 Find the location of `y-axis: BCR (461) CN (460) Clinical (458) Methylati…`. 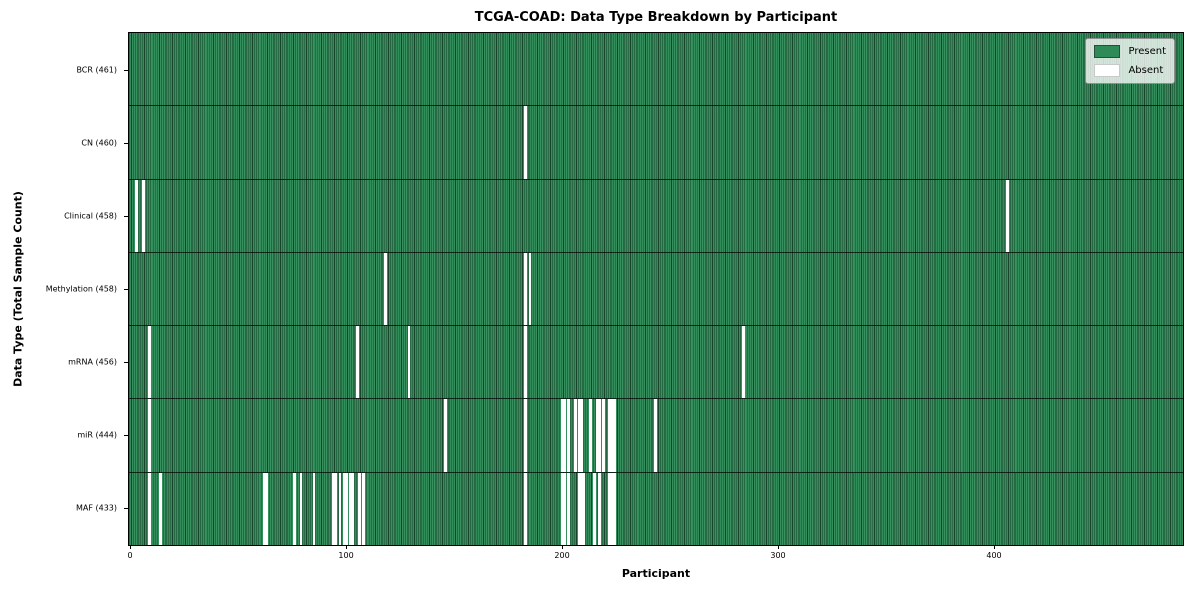

y-axis: BCR (461) CN (460) Clinical (458) Methylati… is located at coordinates (64, 289).